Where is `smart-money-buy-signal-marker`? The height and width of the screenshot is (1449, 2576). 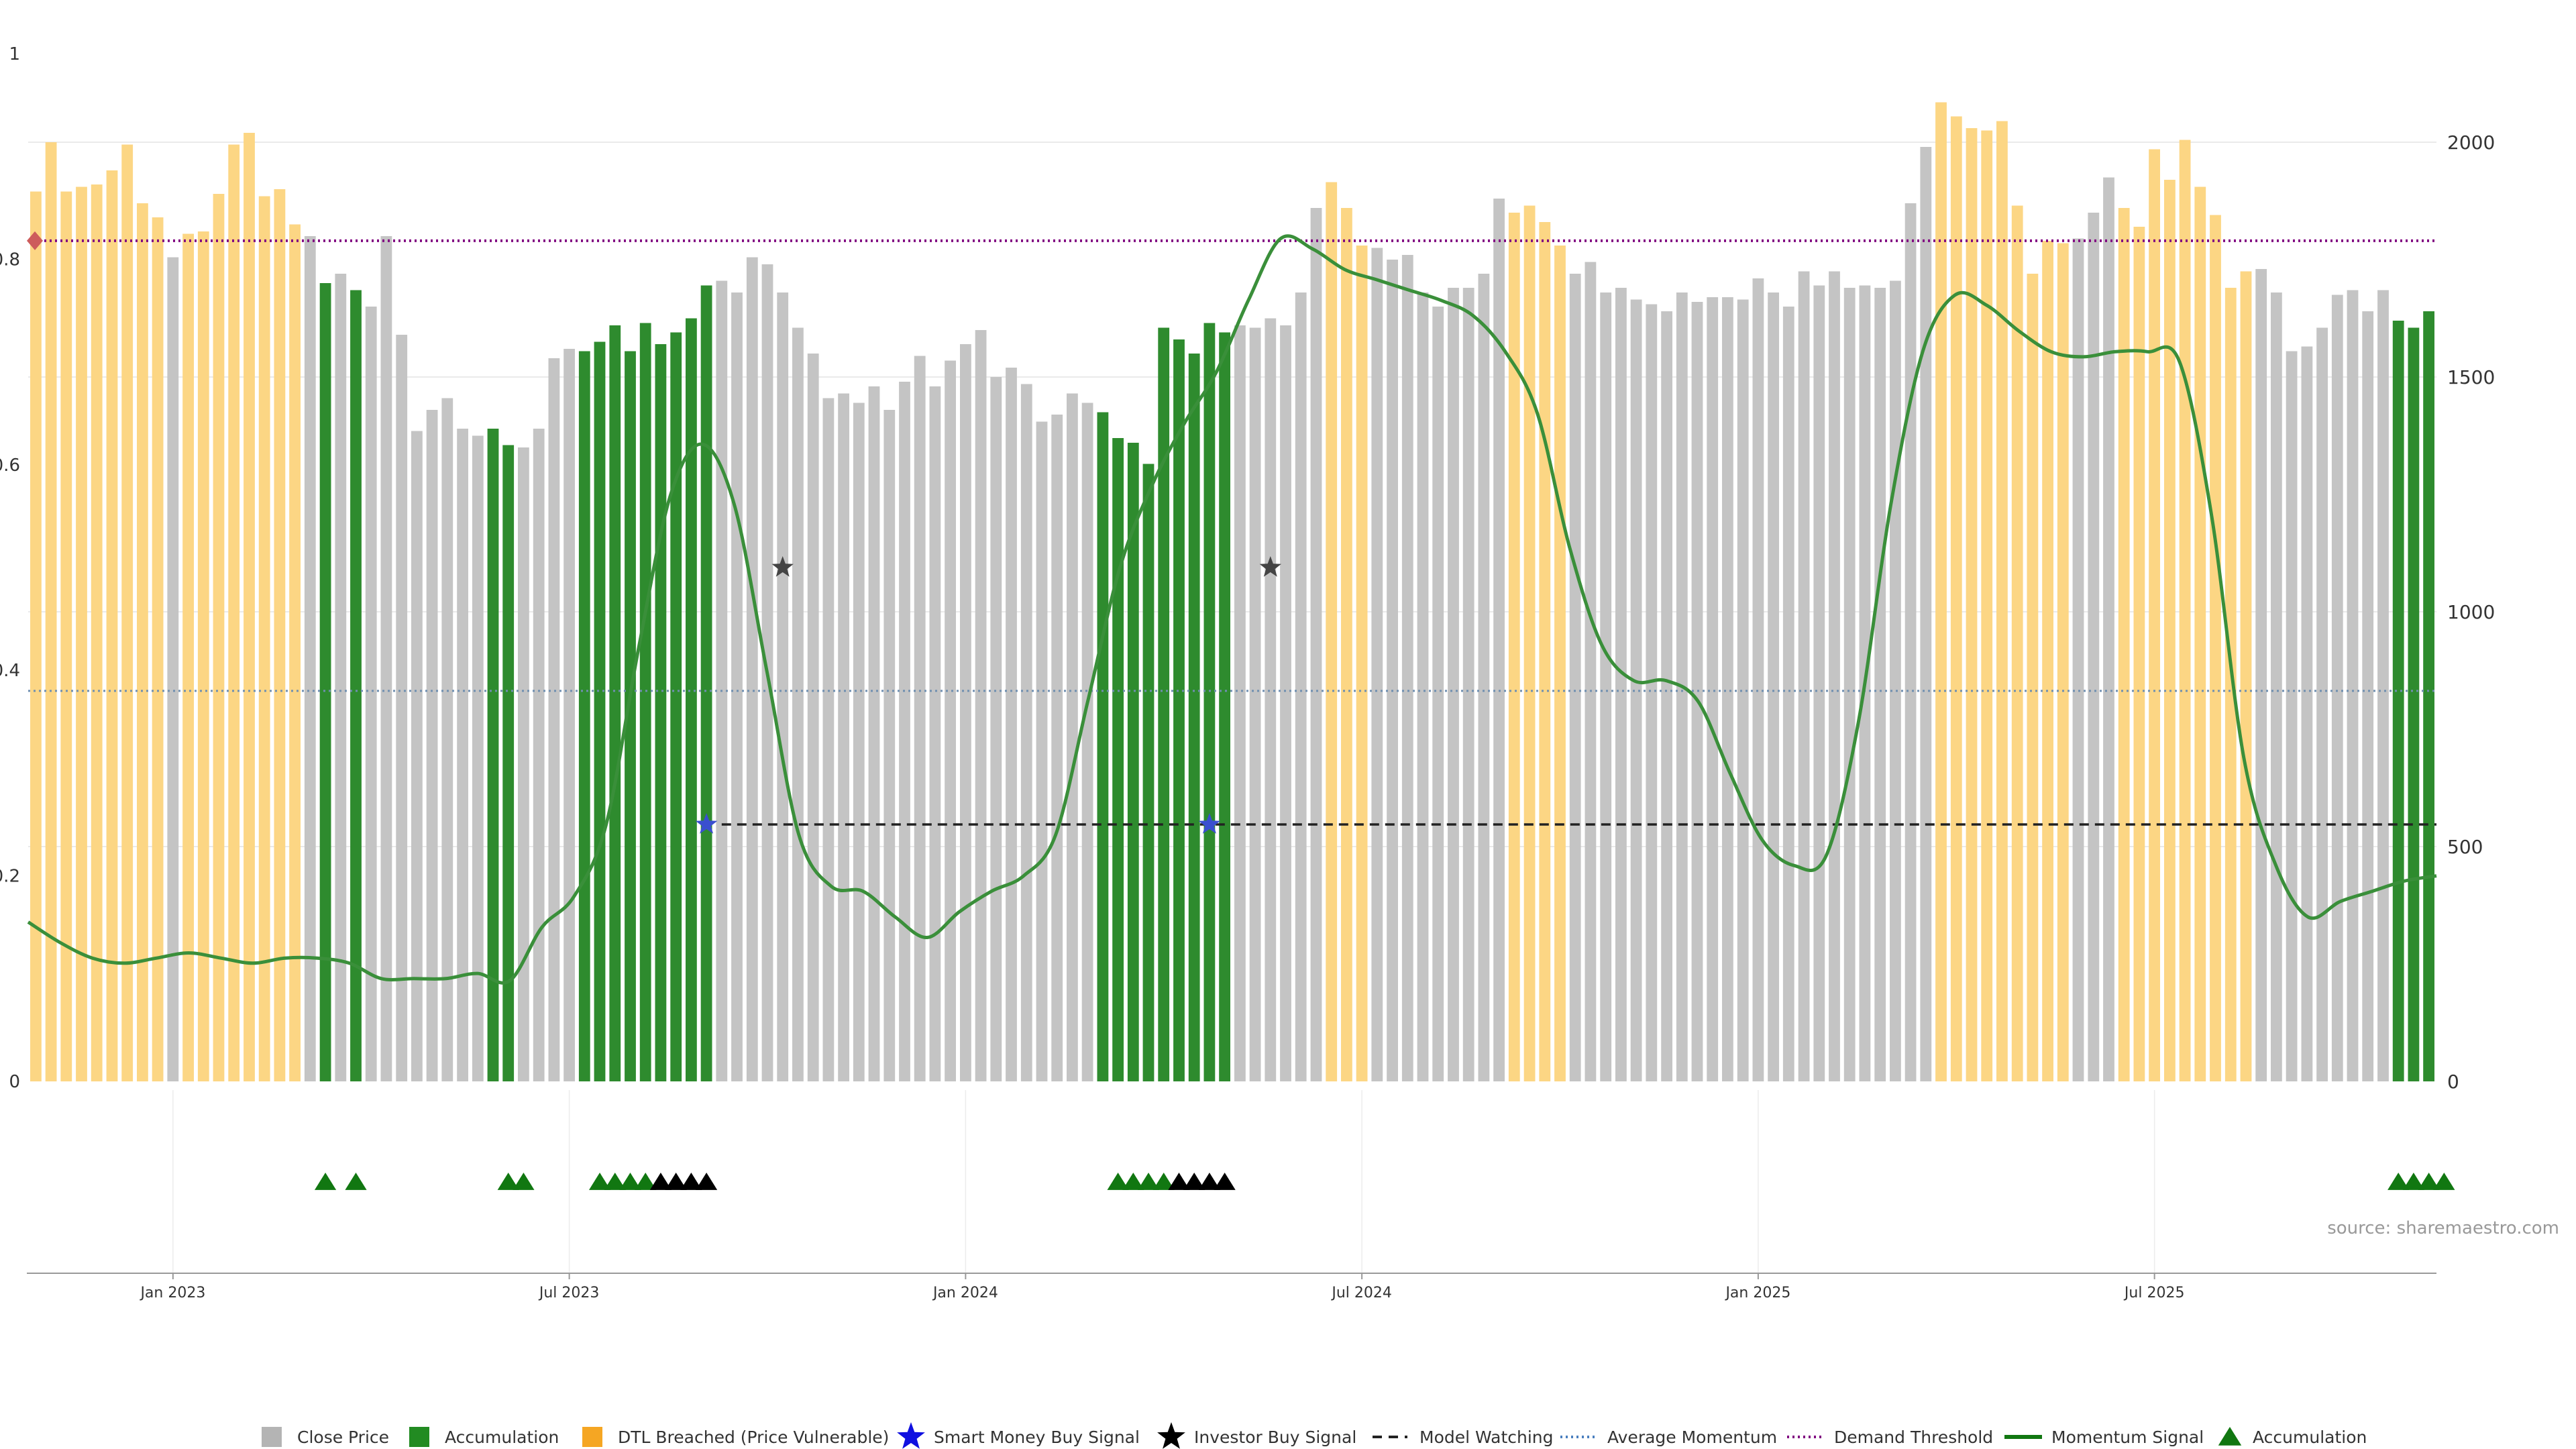 smart-money-buy-signal-marker is located at coordinates (1209, 823).